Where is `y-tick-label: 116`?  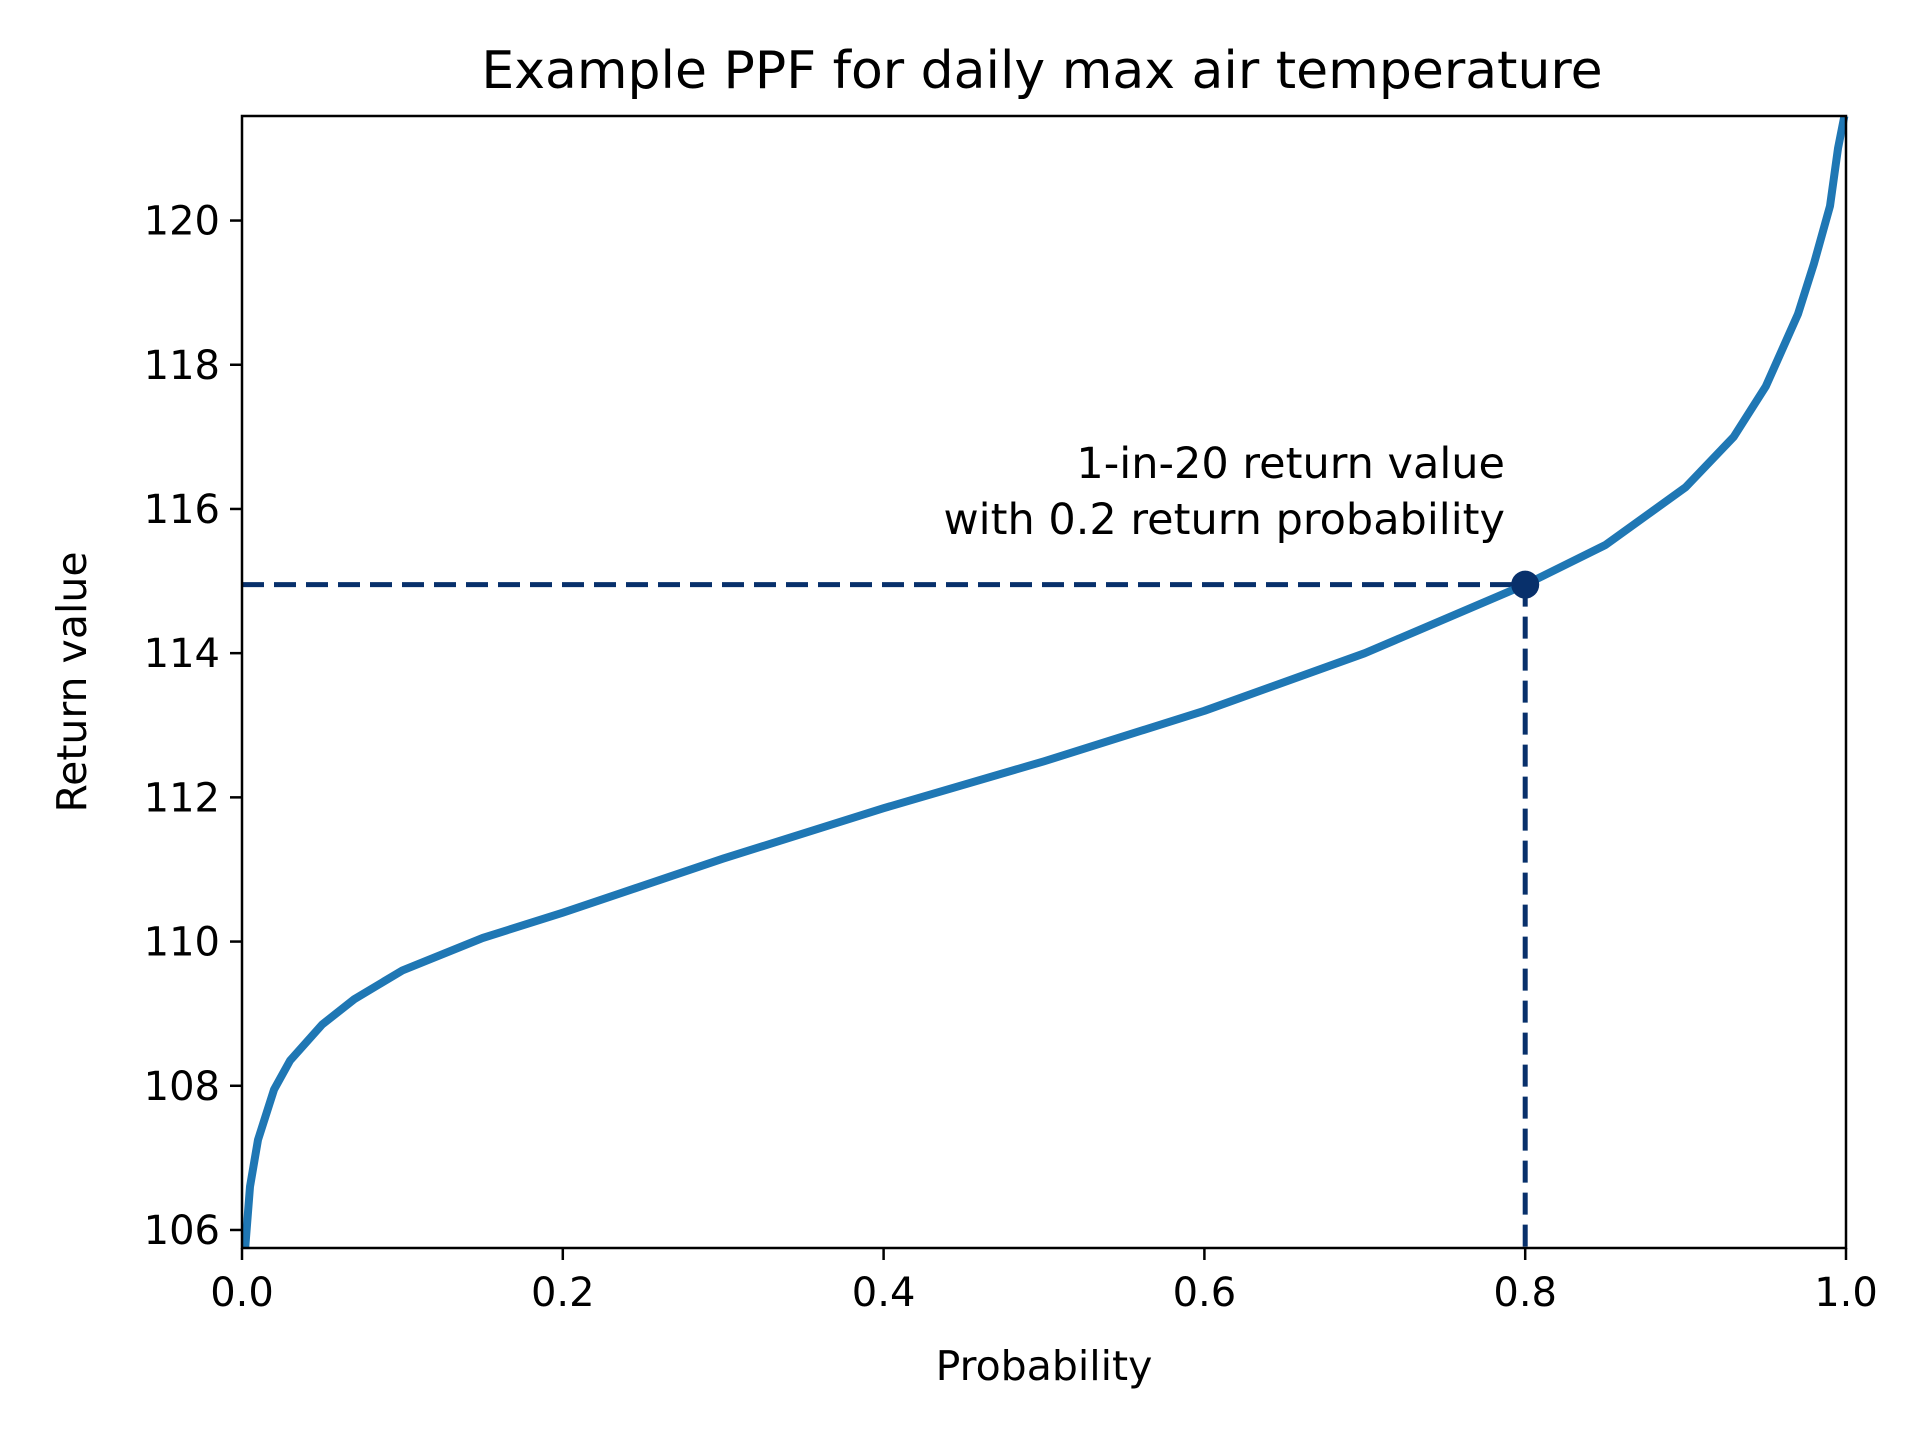 y-tick-label: 116 is located at coordinates (182, 510).